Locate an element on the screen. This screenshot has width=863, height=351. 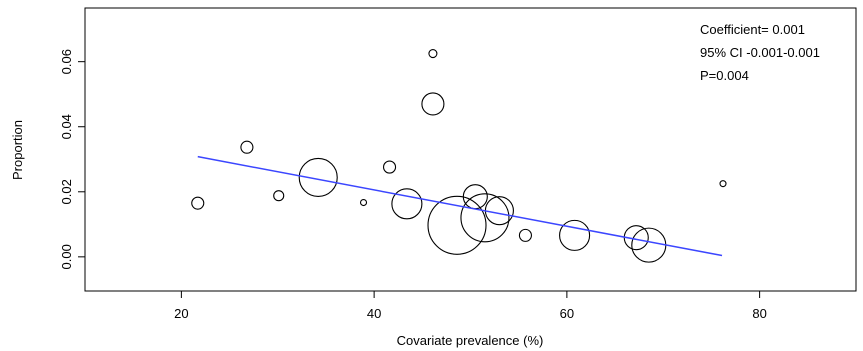
annotation-ci: 95% CI -0.001-0.001 is located at coordinates (760, 52).